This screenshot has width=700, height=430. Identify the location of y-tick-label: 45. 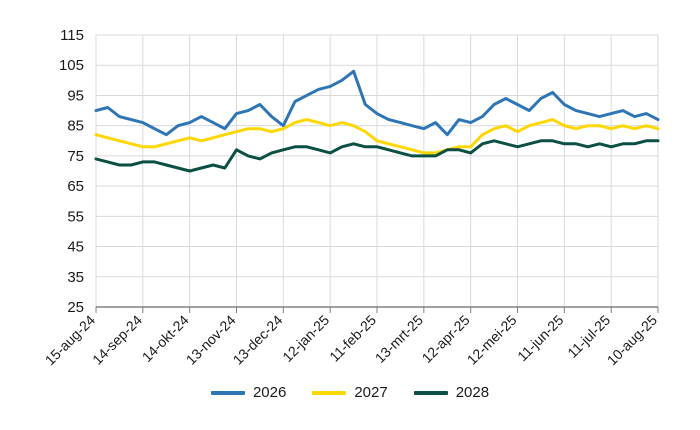
(75, 247).